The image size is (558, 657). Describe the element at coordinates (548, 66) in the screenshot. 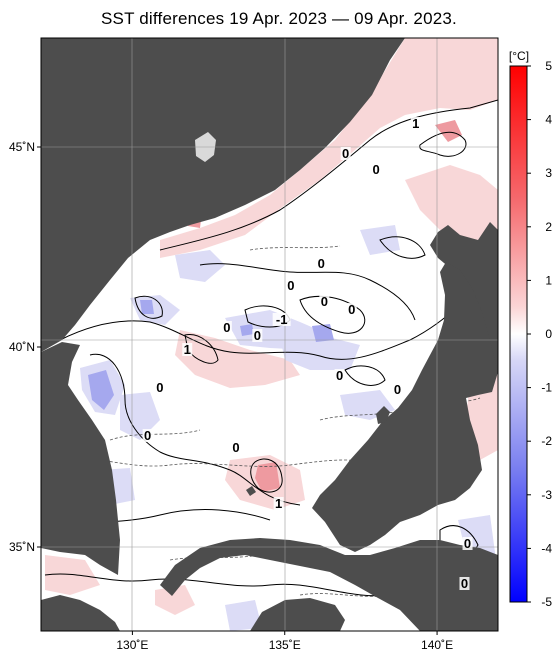

I see `colorbar-tick-label: 5` at that location.